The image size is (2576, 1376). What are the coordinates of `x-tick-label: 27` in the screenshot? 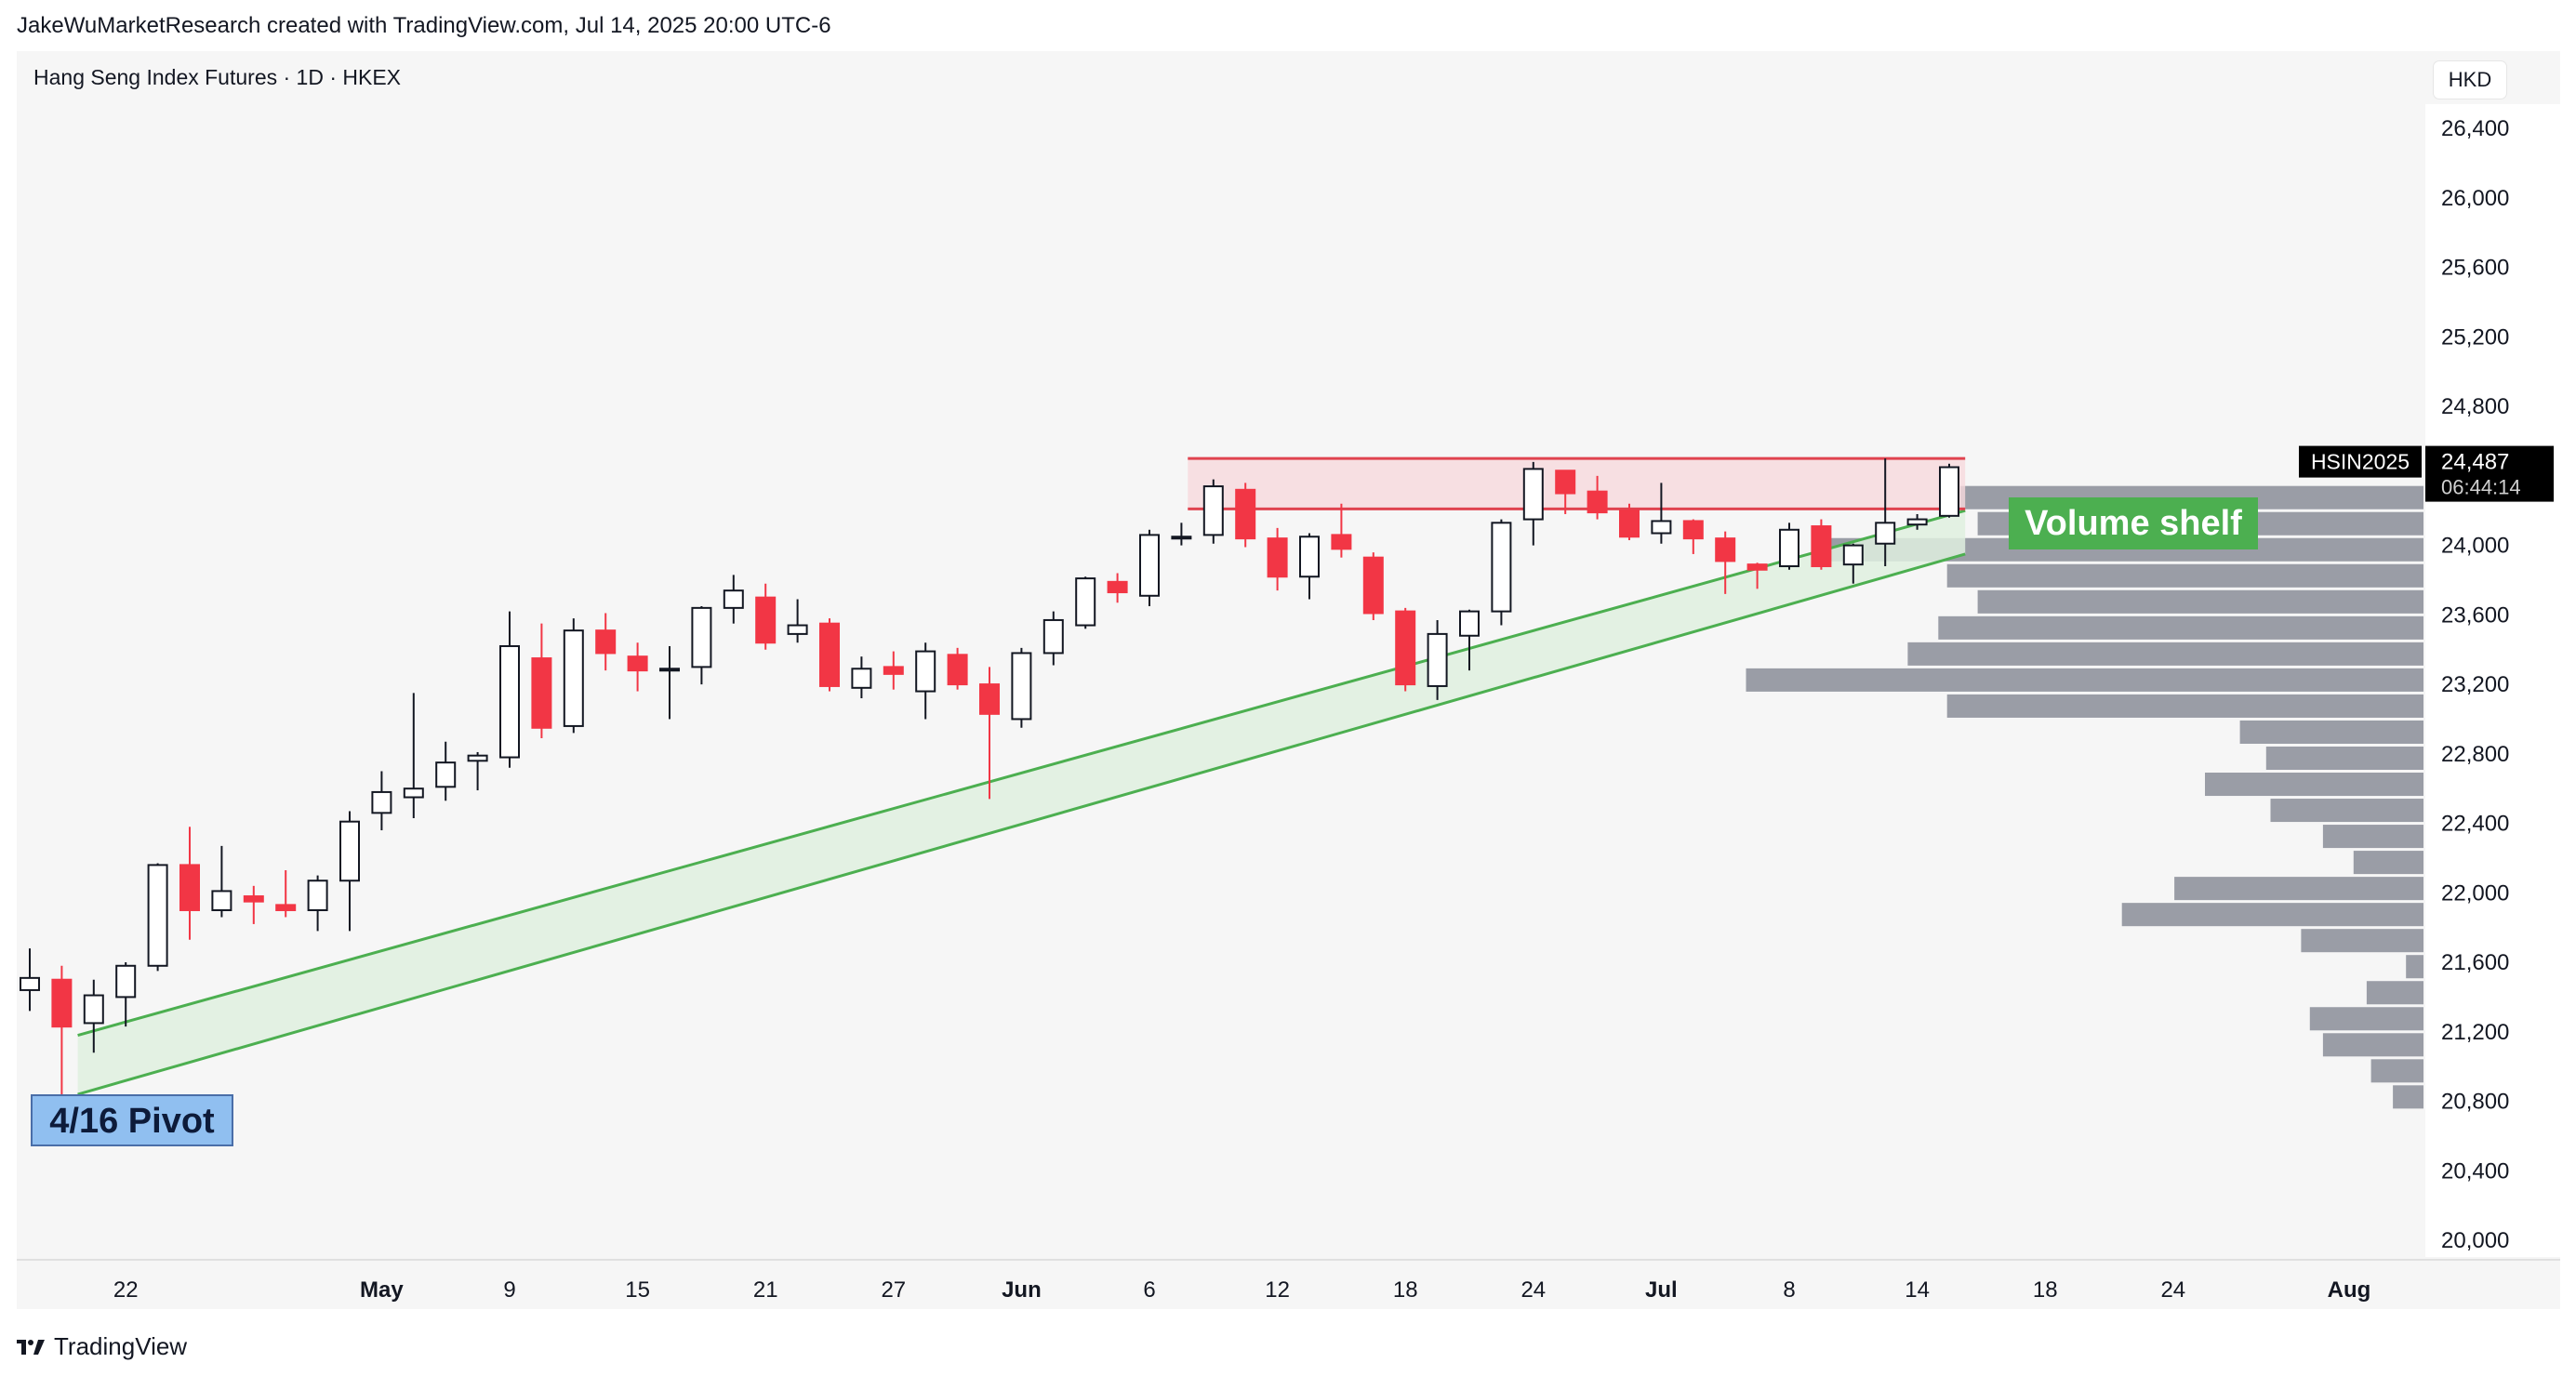 It's located at (893, 1290).